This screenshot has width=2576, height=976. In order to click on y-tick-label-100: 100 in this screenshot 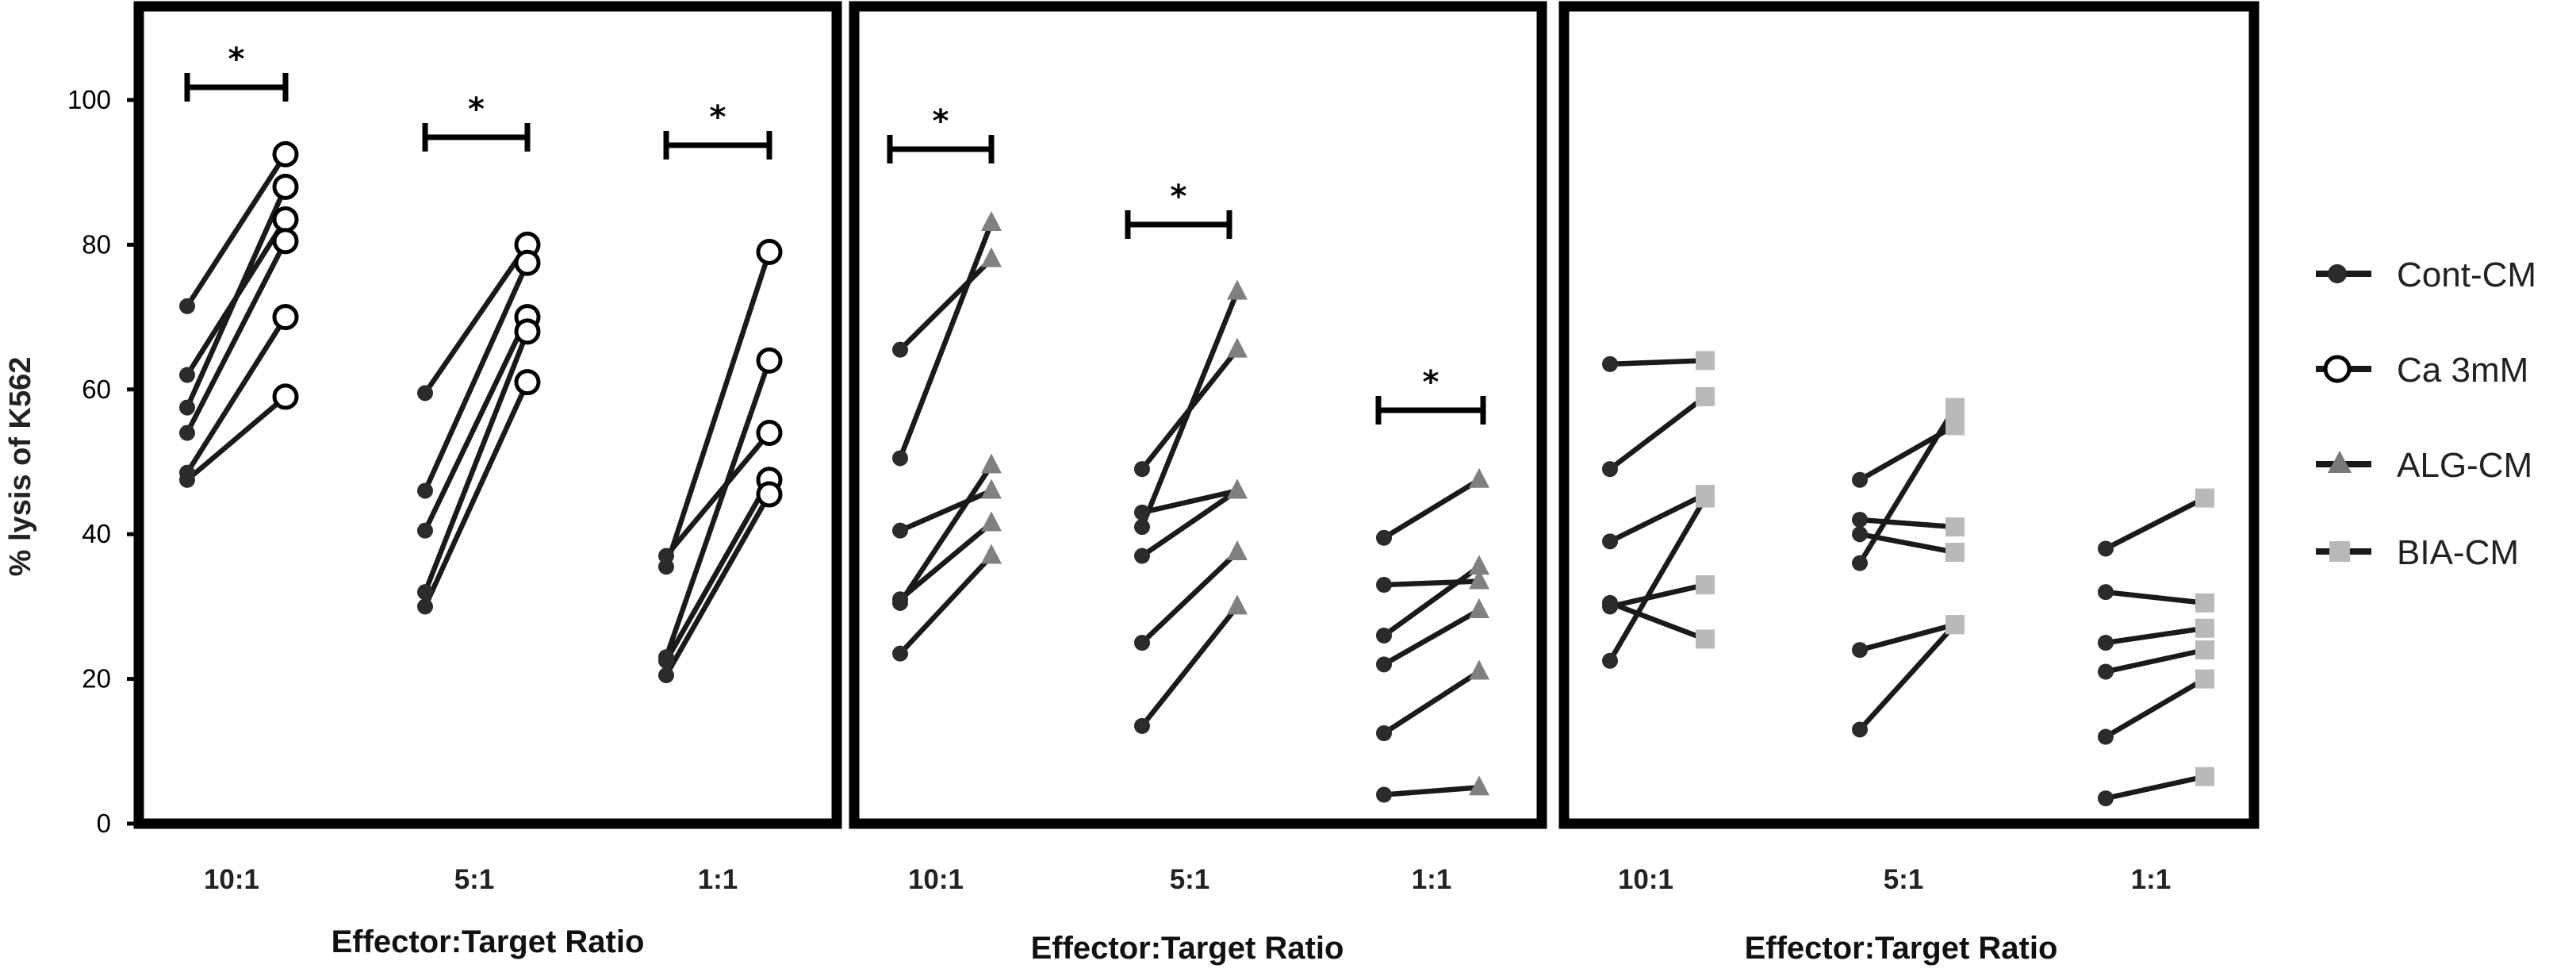, I will do `click(89, 99)`.